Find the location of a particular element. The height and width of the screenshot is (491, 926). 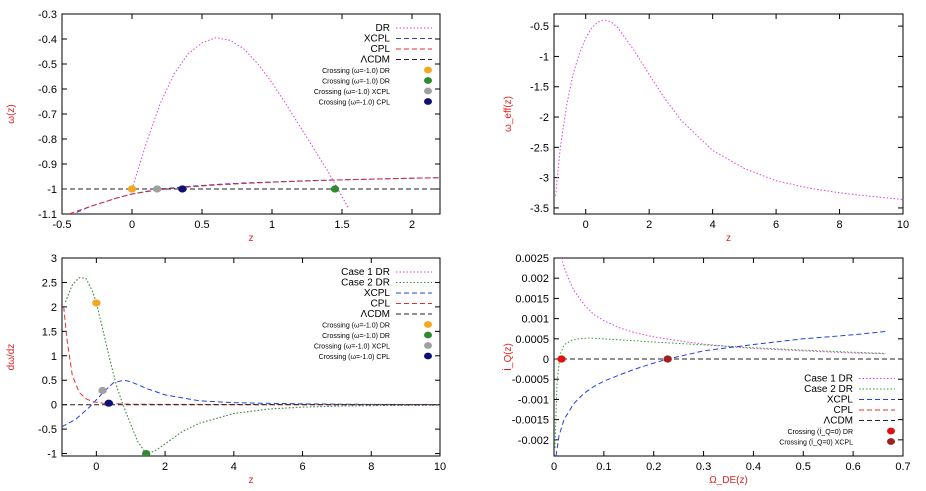

y-tick-label: 0.001 is located at coordinates (535, 320).